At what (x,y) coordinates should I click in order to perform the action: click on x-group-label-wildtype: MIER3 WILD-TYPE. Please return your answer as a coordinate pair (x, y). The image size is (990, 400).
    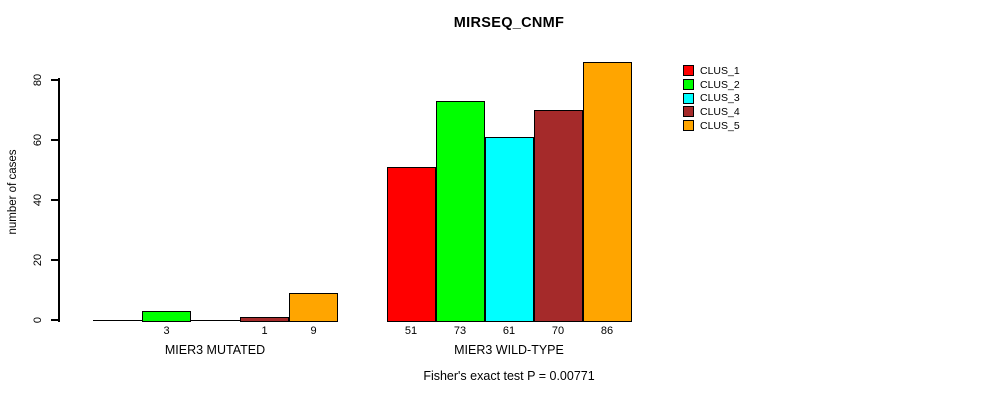
    Looking at the image, I should click on (509, 350).